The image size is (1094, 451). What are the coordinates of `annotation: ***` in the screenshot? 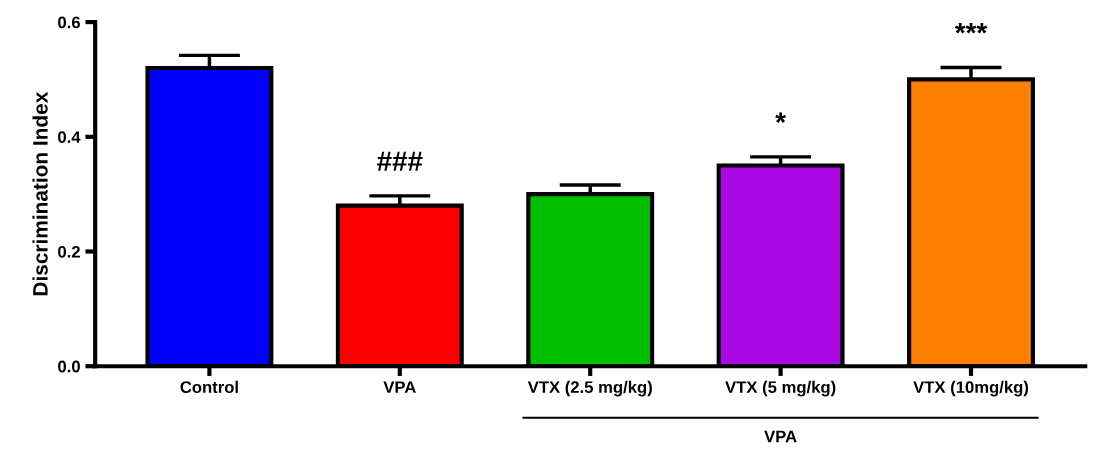 It's located at (971, 28).